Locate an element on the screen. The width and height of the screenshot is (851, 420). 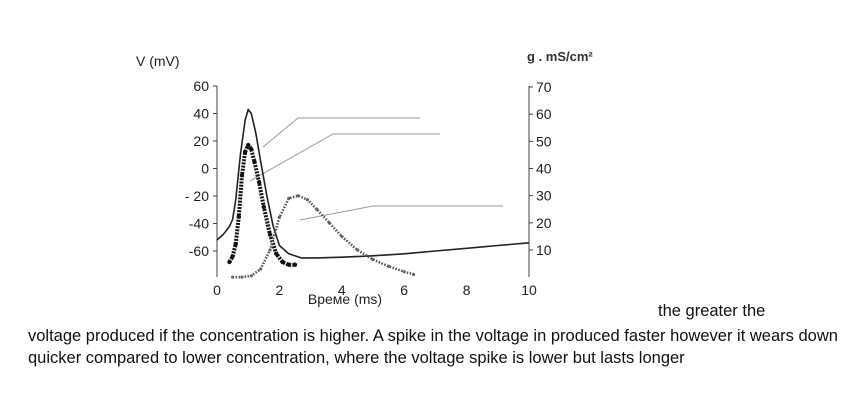
y-tick-label-left: 60 is located at coordinates (201, 86).